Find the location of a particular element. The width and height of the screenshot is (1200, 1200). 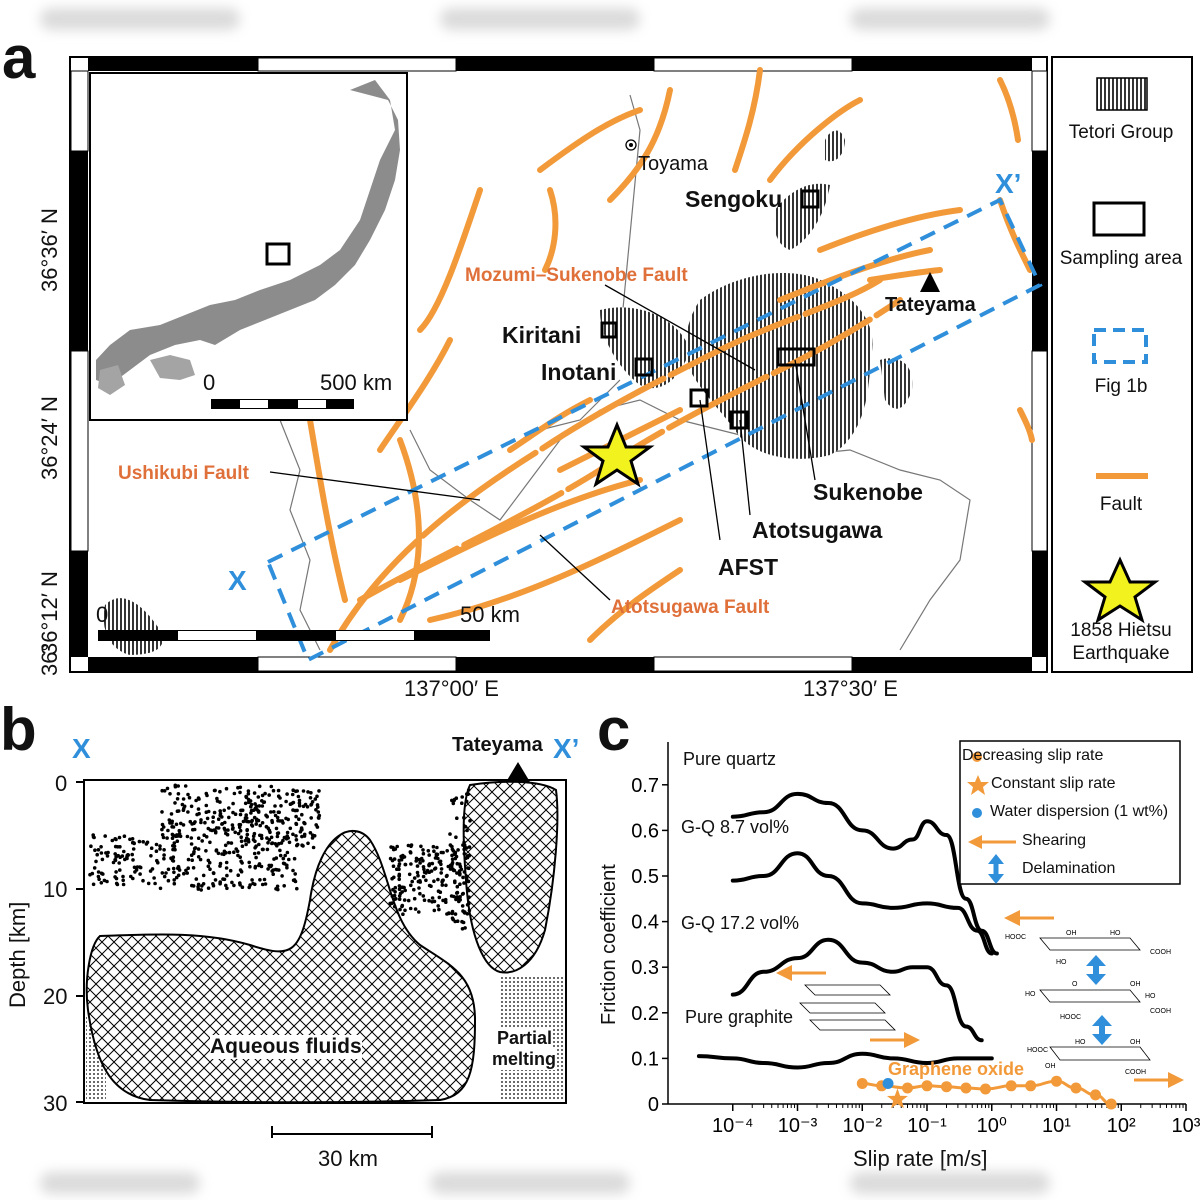

x-tick-label: 10⁻¹ is located at coordinates (927, 1126).